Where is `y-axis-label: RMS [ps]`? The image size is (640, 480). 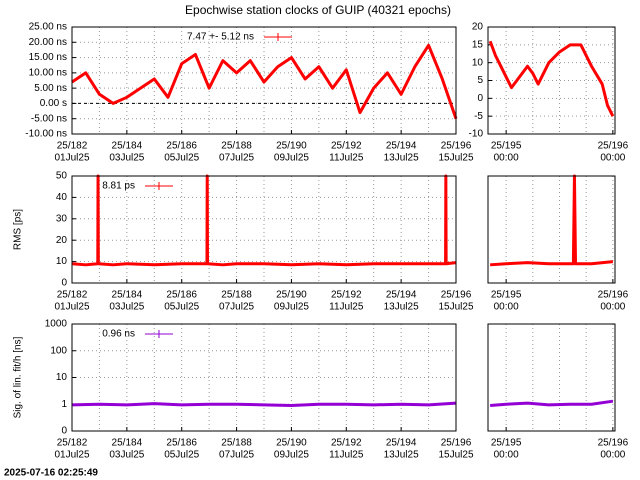 y-axis-label: RMS [ps] is located at coordinates (18, 229).